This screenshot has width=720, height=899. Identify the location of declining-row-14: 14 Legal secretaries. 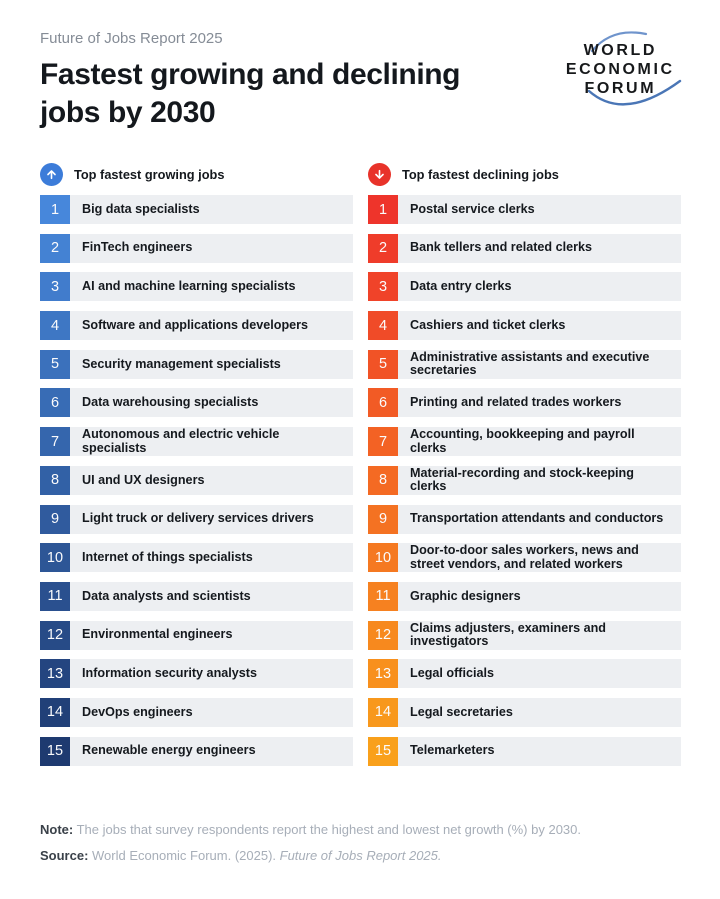
(524, 712).